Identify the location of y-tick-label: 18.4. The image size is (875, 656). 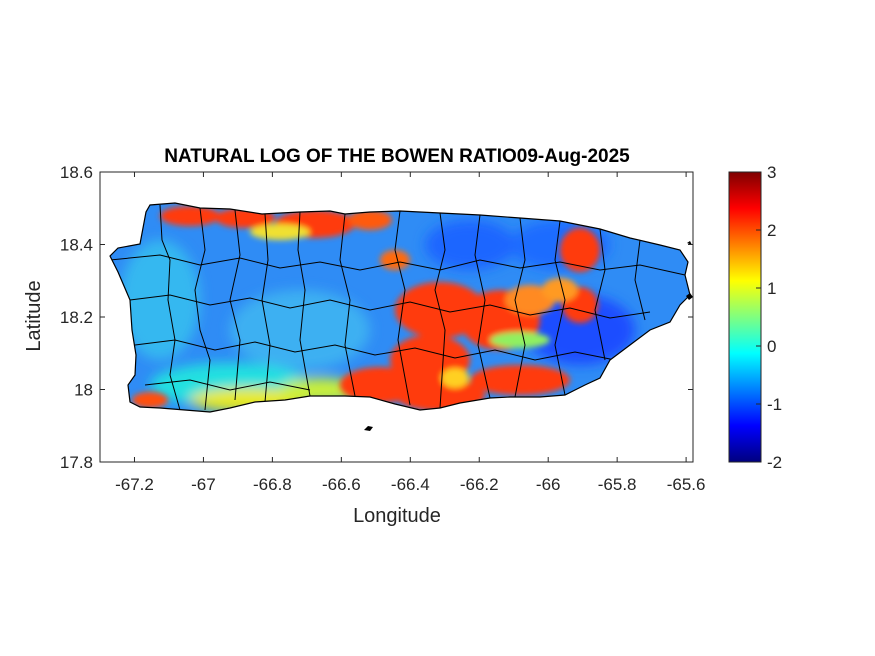
(76, 245).